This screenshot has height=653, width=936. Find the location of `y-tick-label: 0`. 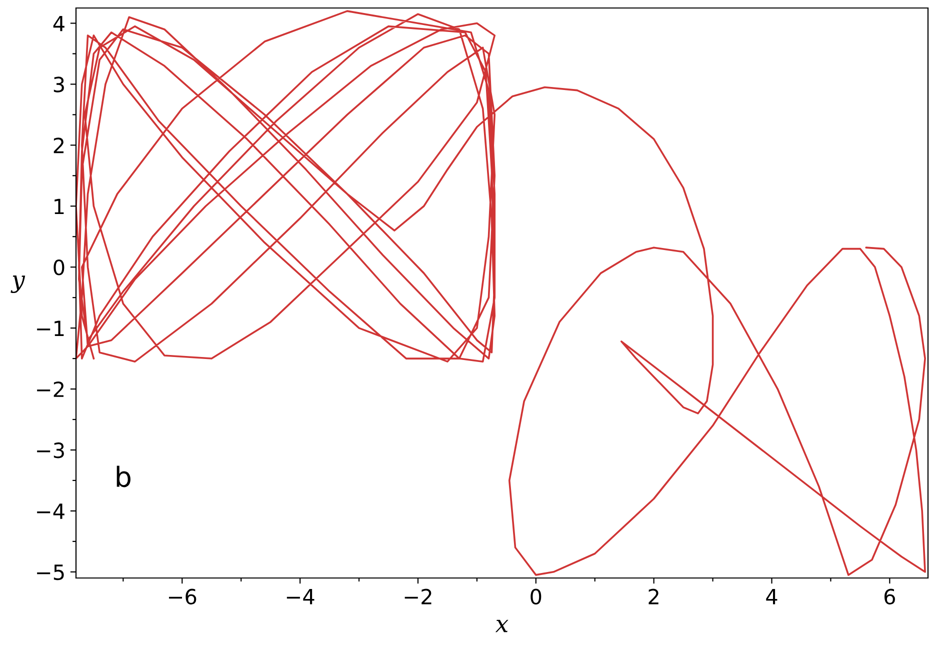

y-tick-label: 0 is located at coordinates (59, 268).